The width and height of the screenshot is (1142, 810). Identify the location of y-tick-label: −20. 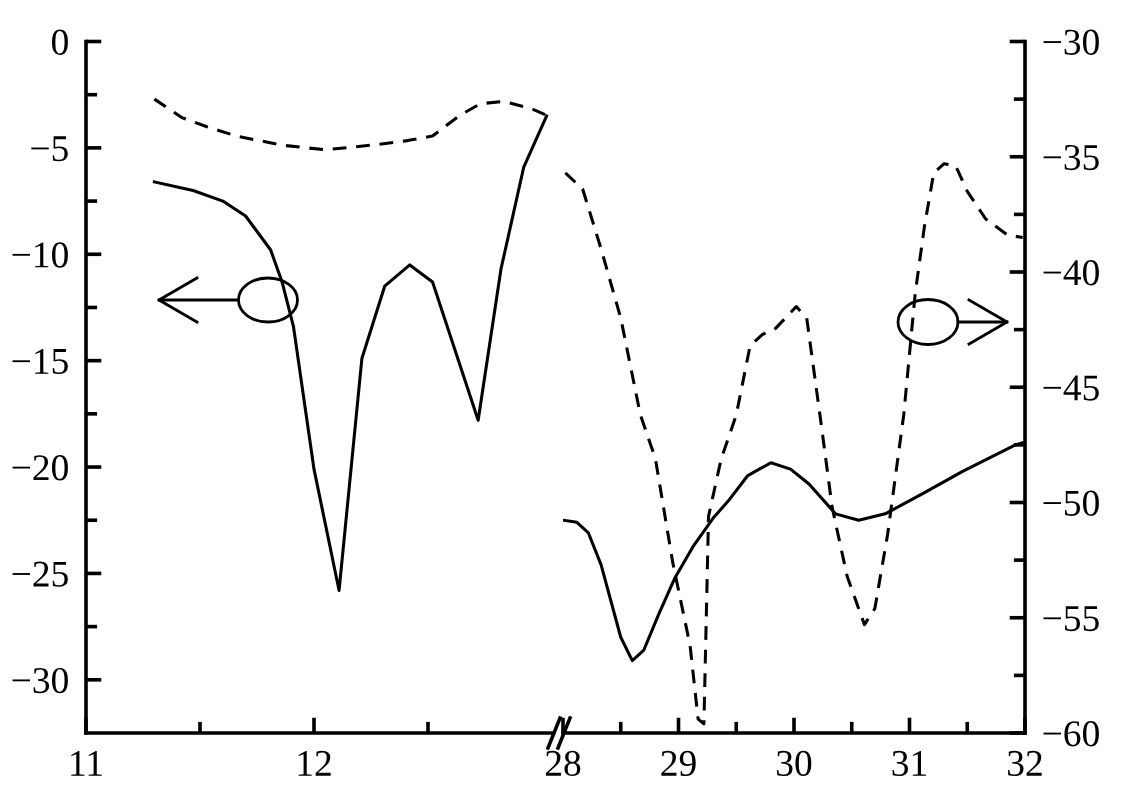
(40, 468).